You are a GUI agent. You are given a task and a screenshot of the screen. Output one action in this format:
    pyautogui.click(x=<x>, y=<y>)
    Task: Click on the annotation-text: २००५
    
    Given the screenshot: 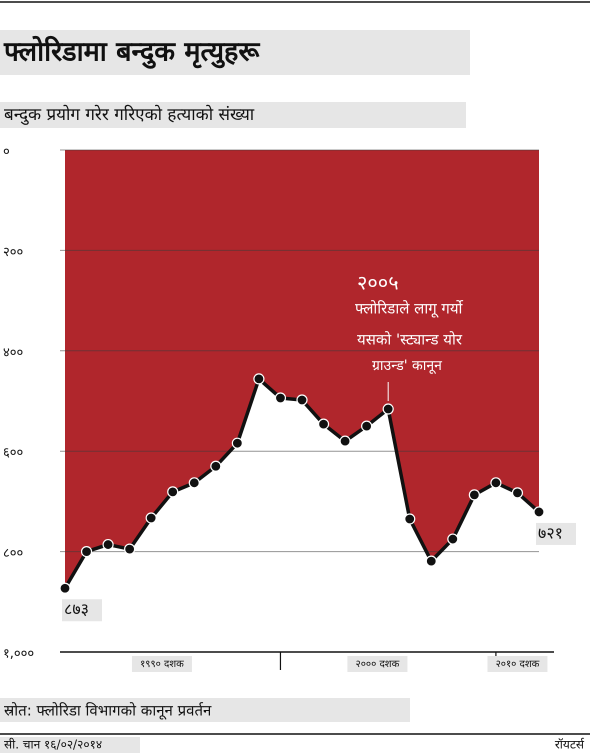 What is the action you would take?
    pyautogui.click(x=378, y=283)
    